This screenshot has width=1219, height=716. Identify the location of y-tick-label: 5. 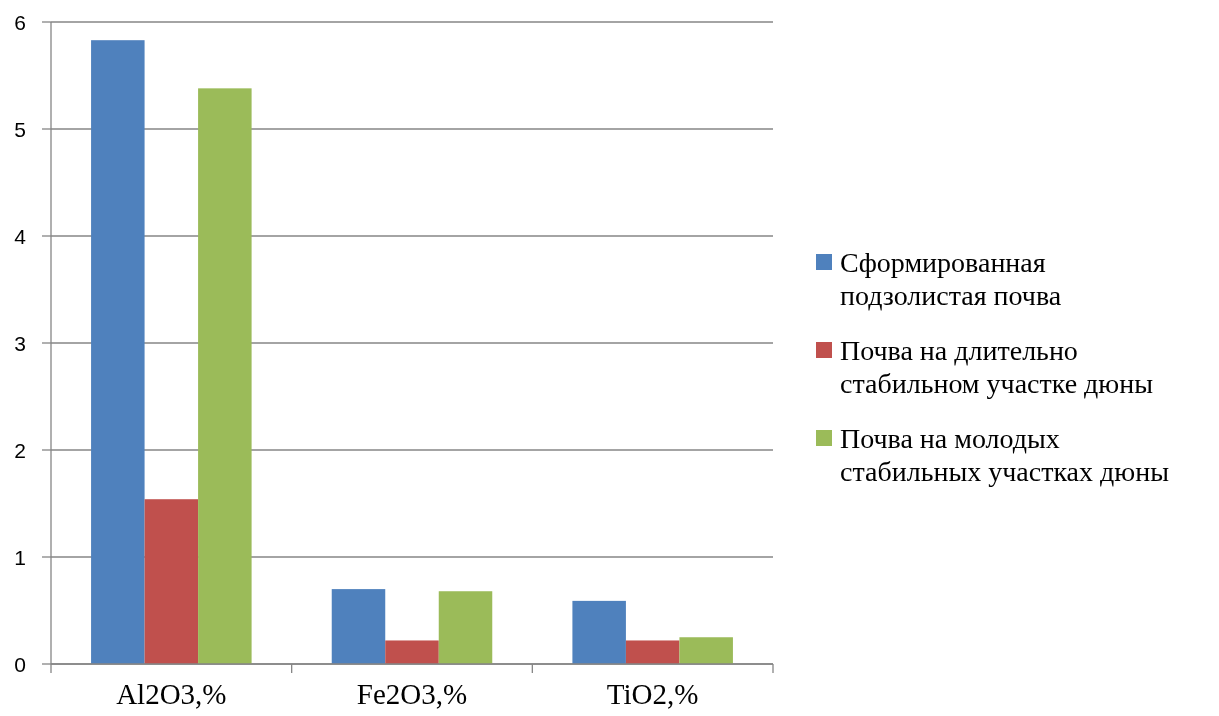
(20, 129).